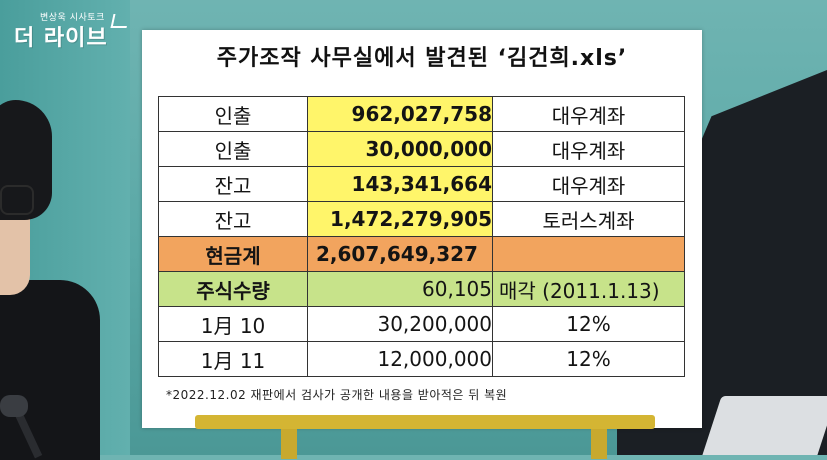 Image resolution: width=827 pixels, height=460 pixels. Describe the element at coordinates (337, 395) in the screenshot. I see `board-footnote: *2022.12.02 재판에서 검사가 공개한 내용을 받아적은 뒤 복원` at that location.